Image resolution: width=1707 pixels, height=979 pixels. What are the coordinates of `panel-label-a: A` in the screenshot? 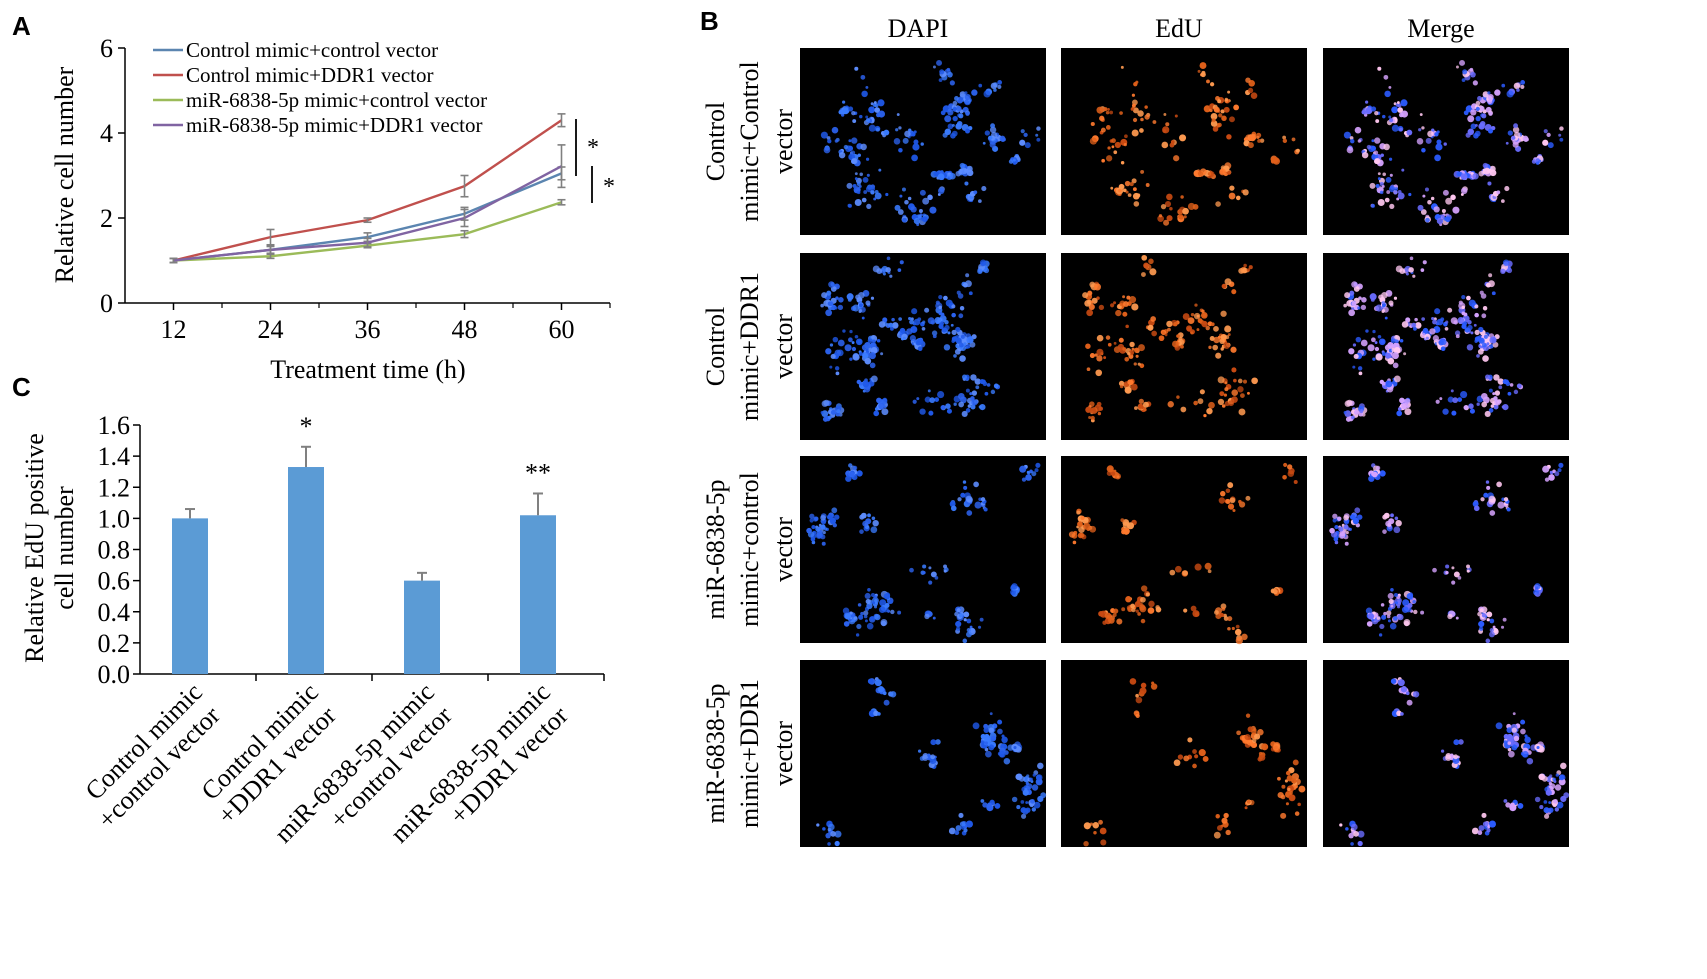 It's located at (21, 26).